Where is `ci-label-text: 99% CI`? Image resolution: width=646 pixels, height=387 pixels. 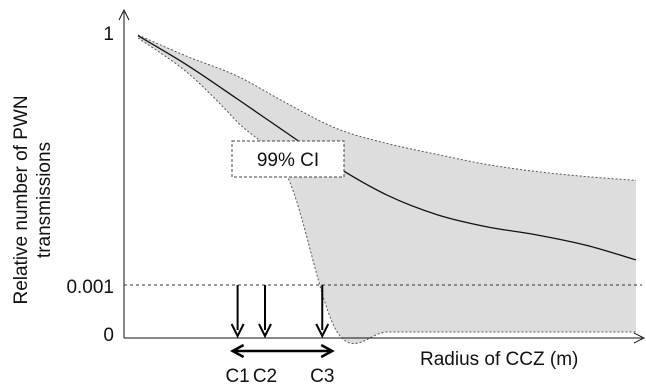
ci-label-text: 99% CI is located at coordinates (288, 160).